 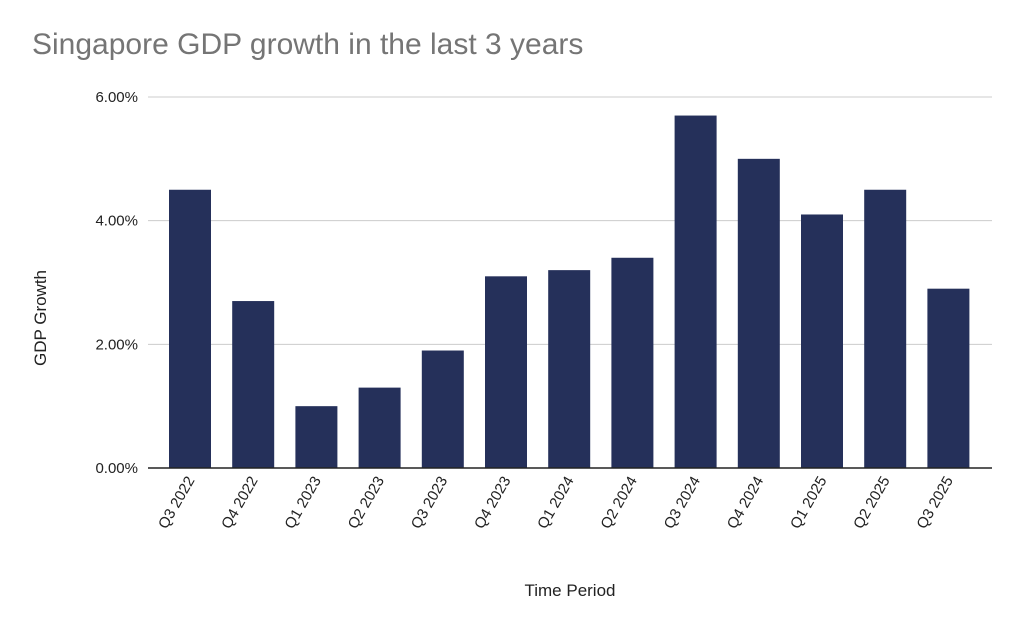 What do you see at coordinates (492, 503) in the screenshot?
I see `x-tick-label: Q4 2023` at bounding box center [492, 503].